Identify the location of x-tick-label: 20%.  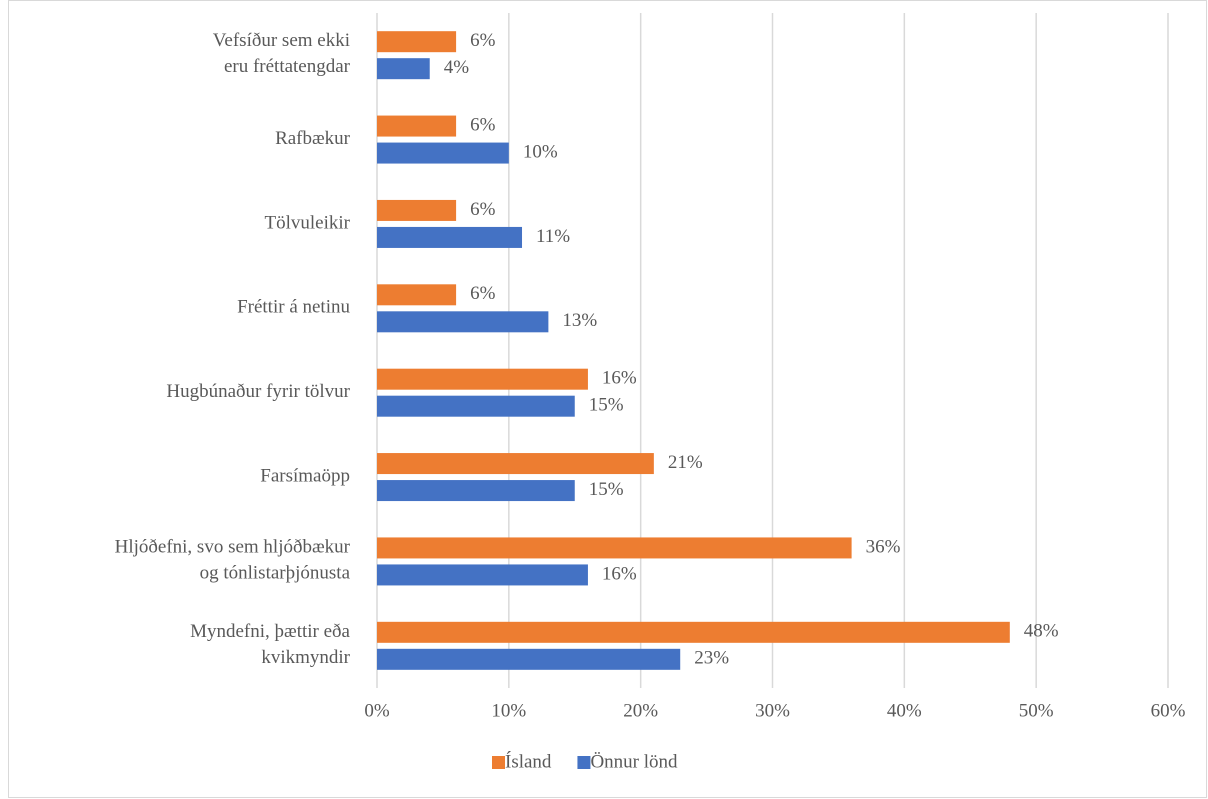
(640, 710).